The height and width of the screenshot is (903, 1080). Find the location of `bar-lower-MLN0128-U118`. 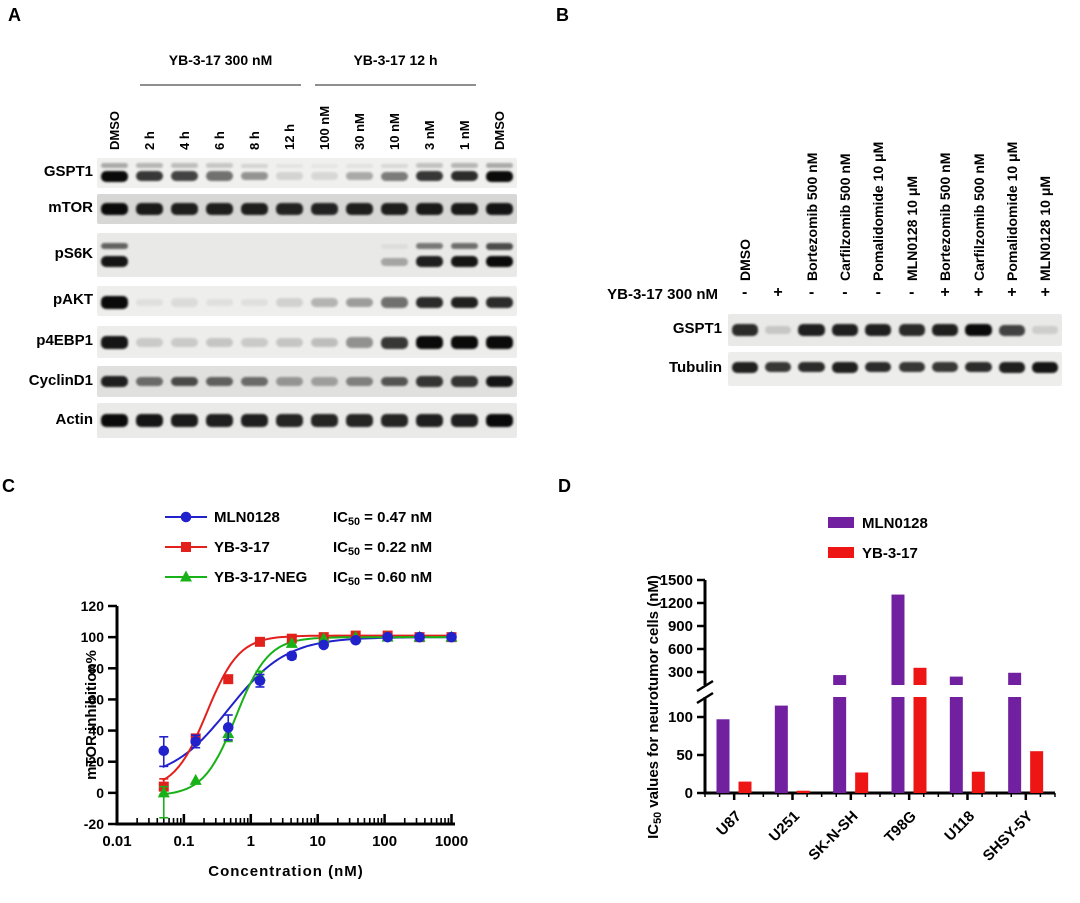

bar-lower-MLN0128-U118 is located at coordinates (956, 745).